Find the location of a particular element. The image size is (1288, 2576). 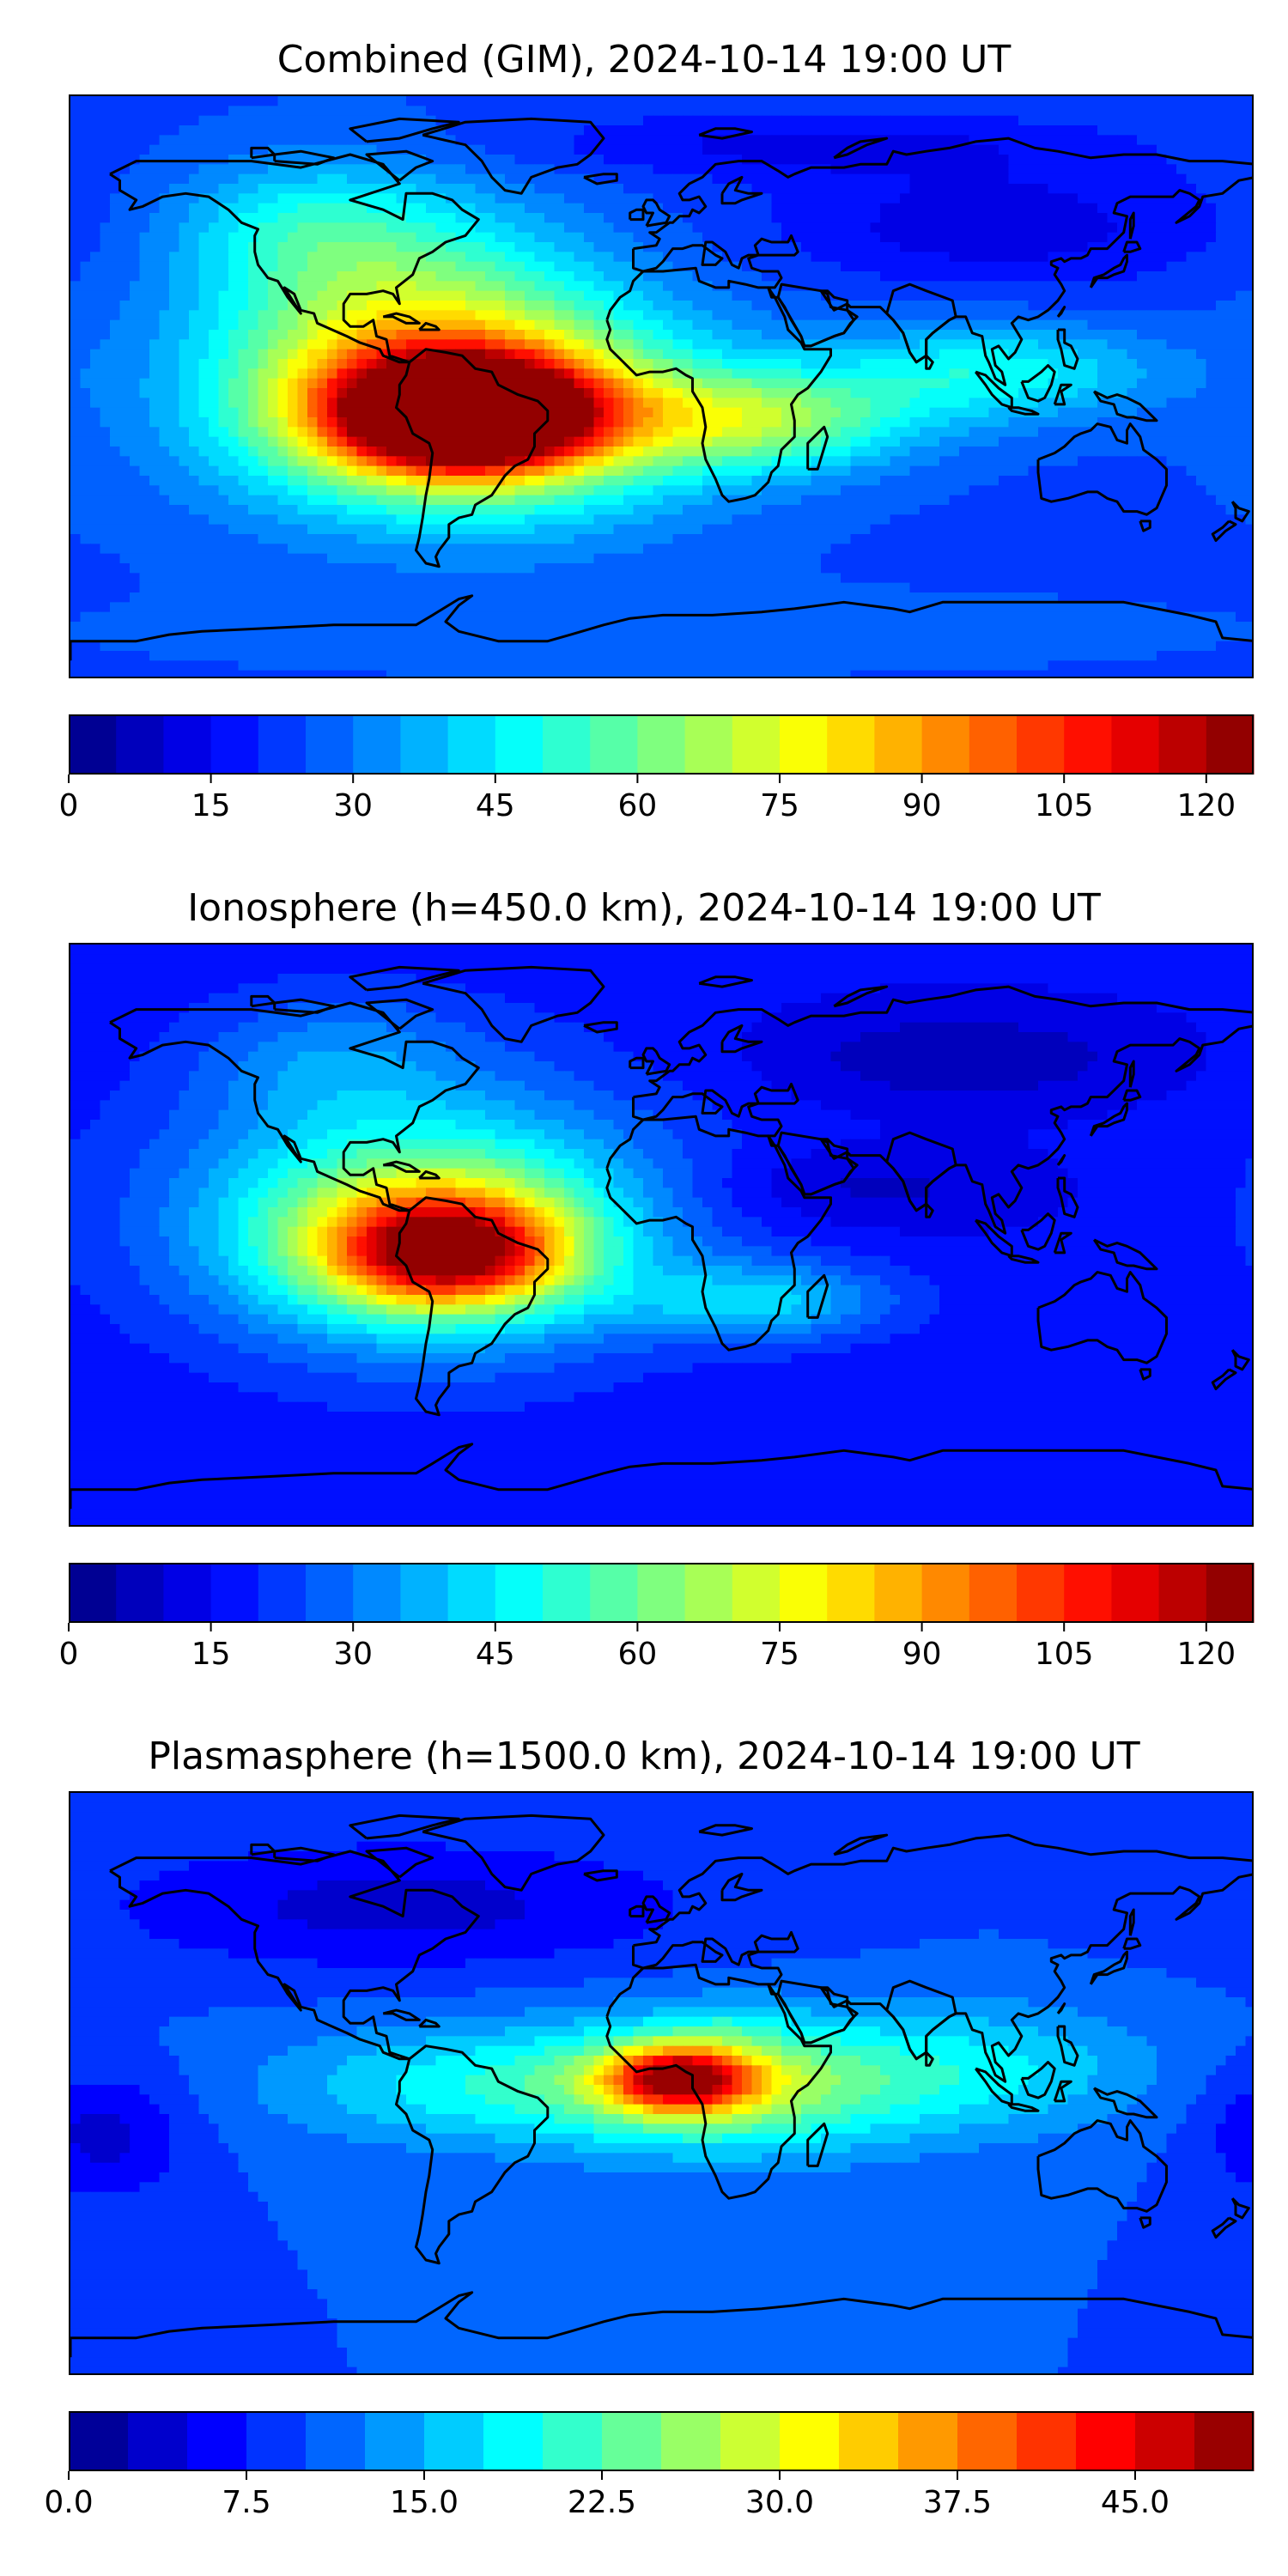

coastline-svalbard is located at coordinates (726, 981).